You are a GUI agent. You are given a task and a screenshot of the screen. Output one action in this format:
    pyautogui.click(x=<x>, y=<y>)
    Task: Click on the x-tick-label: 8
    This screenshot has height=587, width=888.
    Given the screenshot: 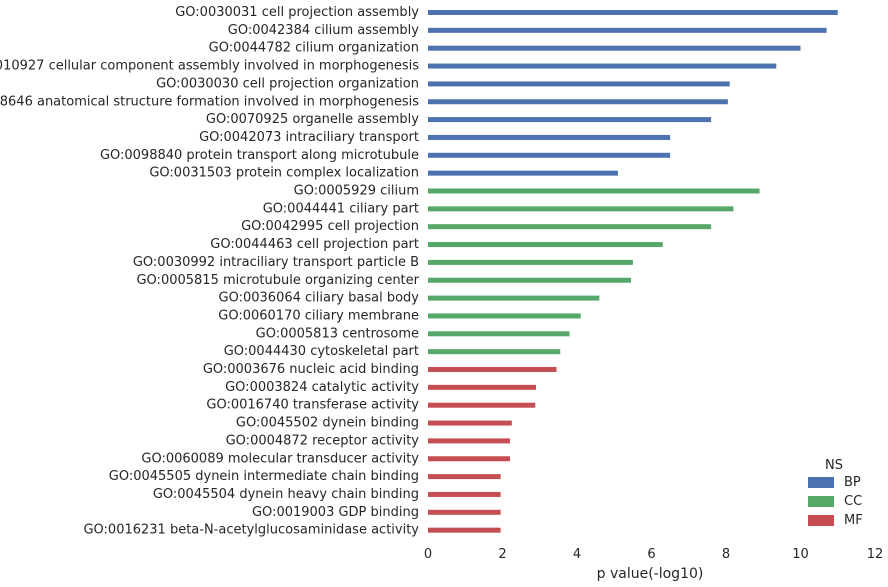 What is the action you would take?
    pyautogui.click(x=726, y=554)
    